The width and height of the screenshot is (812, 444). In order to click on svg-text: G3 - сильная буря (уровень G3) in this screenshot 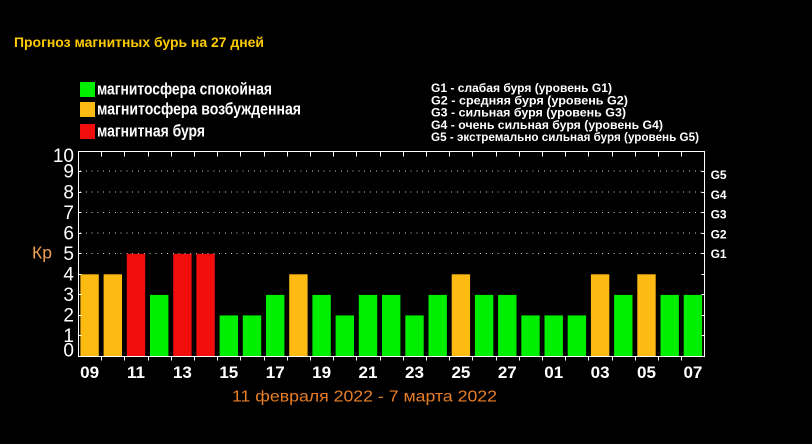, I will do `click(528, 113)`.